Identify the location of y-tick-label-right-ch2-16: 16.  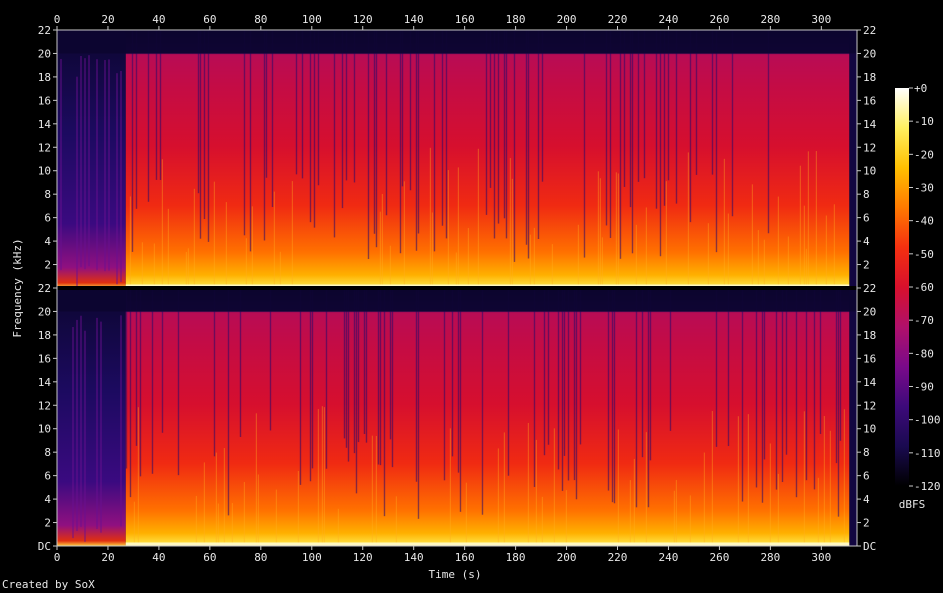
(869, 358).